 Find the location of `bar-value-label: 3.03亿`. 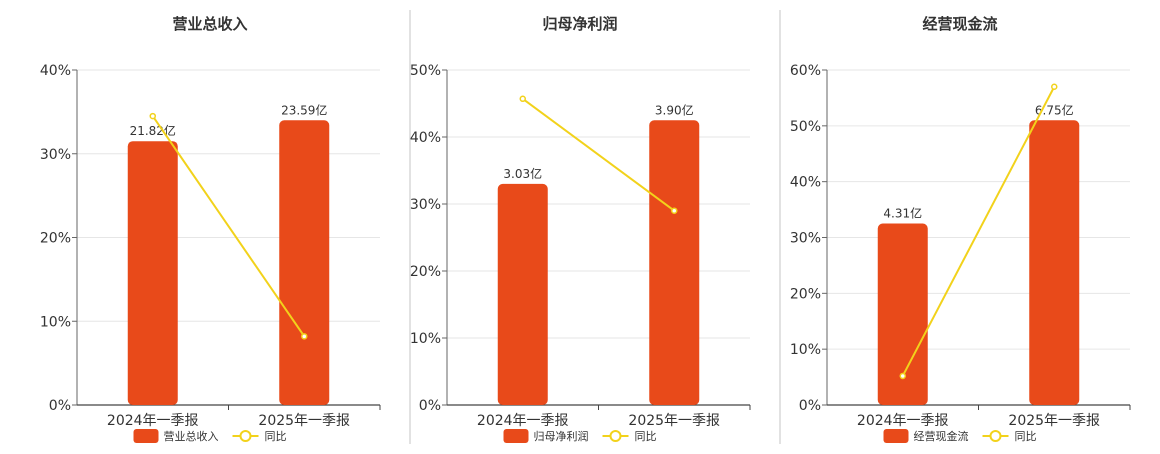

bar-value-label: 3.03亿 is located at coordinates (522, 173).